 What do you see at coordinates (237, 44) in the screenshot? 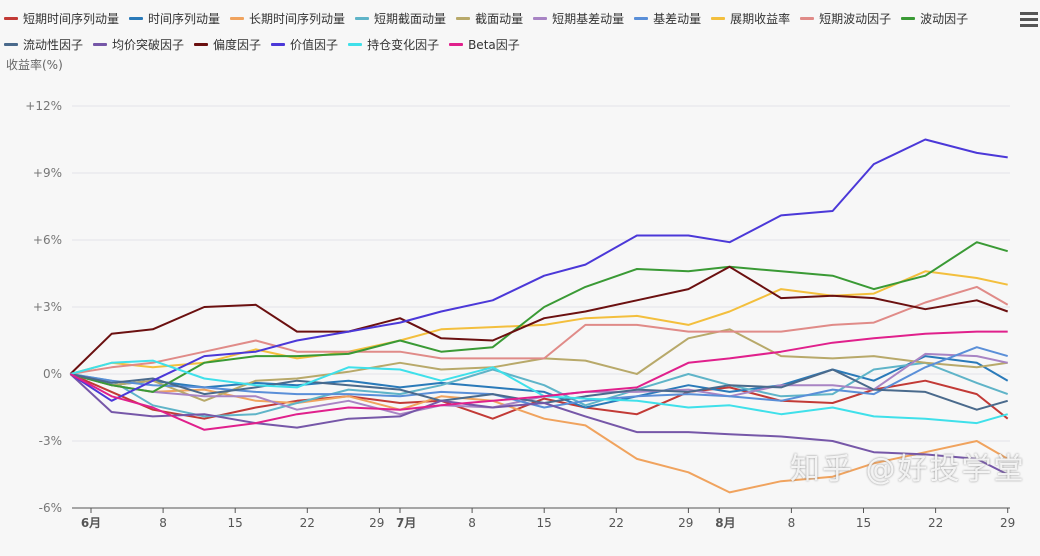
I see `legend-label: 偏度因子` at bounding box center [237, 44].